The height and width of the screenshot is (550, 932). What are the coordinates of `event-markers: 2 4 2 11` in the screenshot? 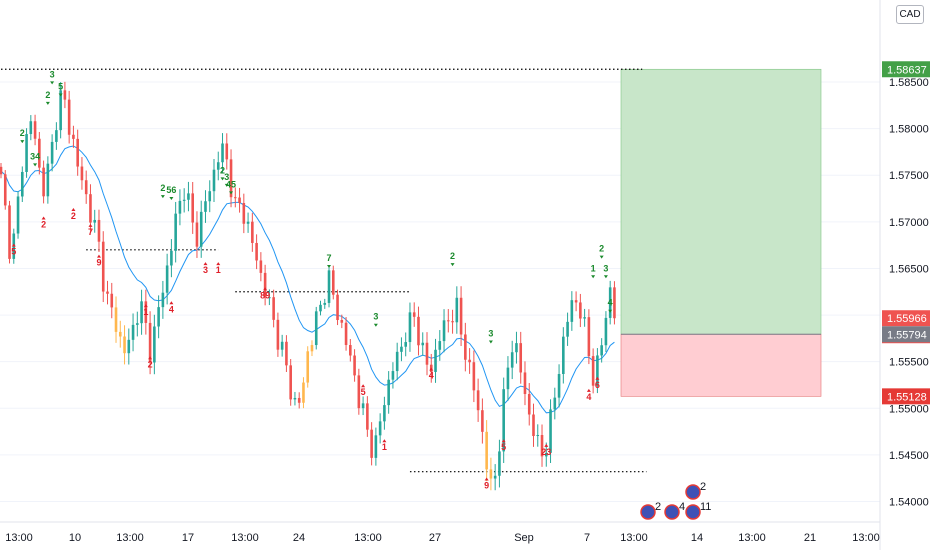 It's located at (675, 500).